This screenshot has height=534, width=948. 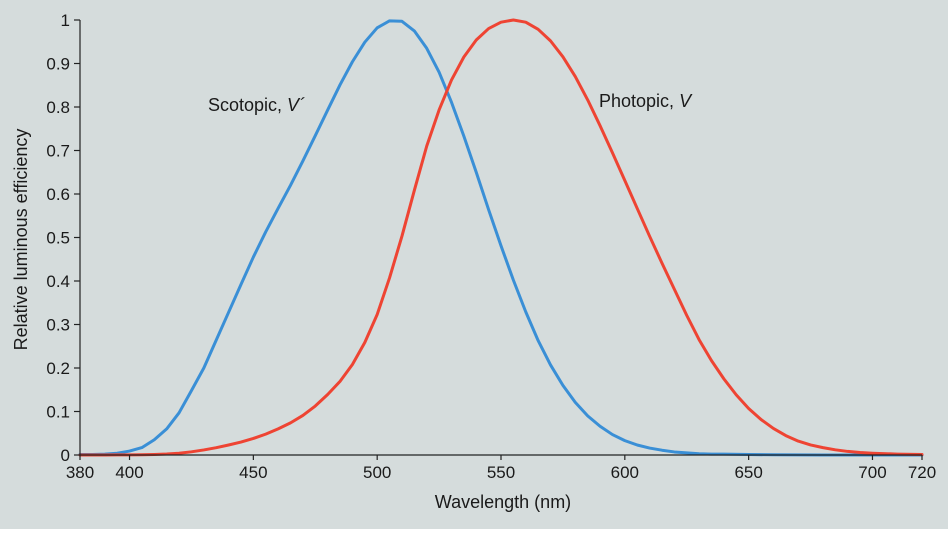 What do you see at coordinates (58, 64) in the screenshot?
I see `y-tick-label: 0.9` at bounding box center [58, 64].